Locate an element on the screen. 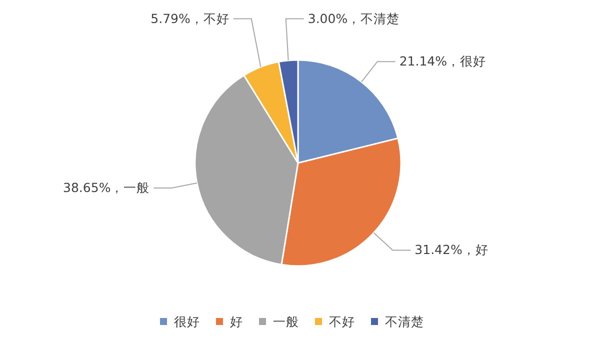 This screenshot has height=356, width=600. data-label: 5.79%，不好 is located at coordinates (190, 18).